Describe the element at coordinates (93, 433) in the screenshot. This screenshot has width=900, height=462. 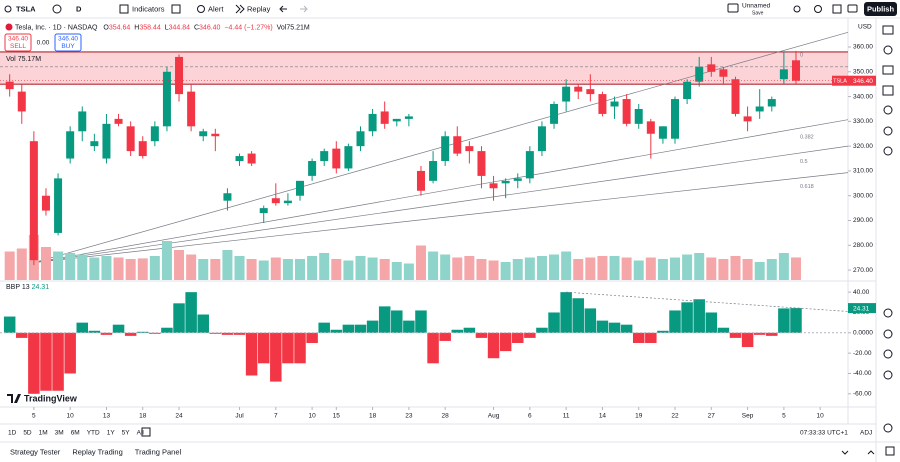
I see `range-button: YTD` at that location.